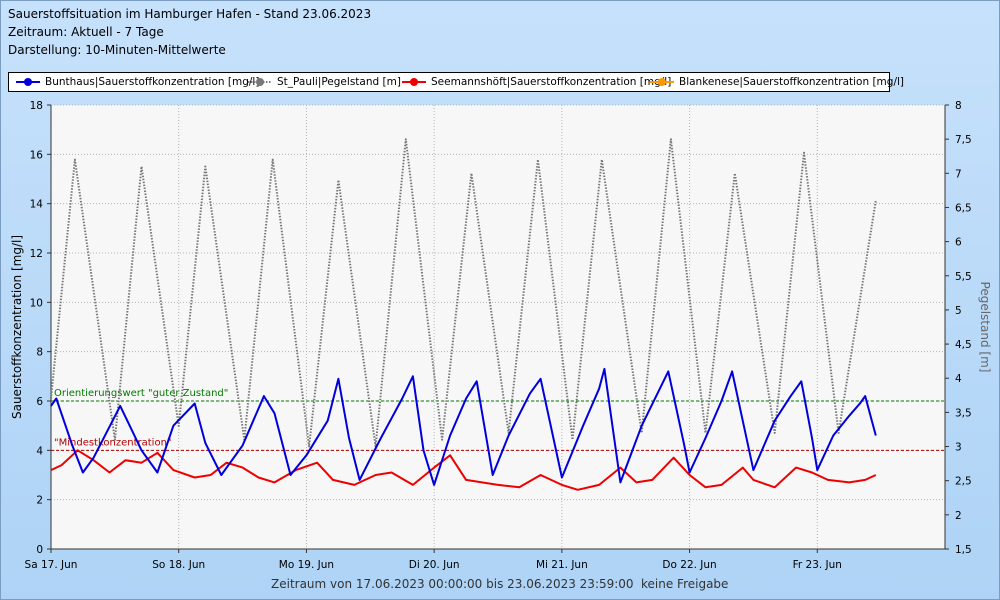 The height and width of the screenshot is (600, 1000). I want to click on y-tick-label: 8, so click(39, 353).